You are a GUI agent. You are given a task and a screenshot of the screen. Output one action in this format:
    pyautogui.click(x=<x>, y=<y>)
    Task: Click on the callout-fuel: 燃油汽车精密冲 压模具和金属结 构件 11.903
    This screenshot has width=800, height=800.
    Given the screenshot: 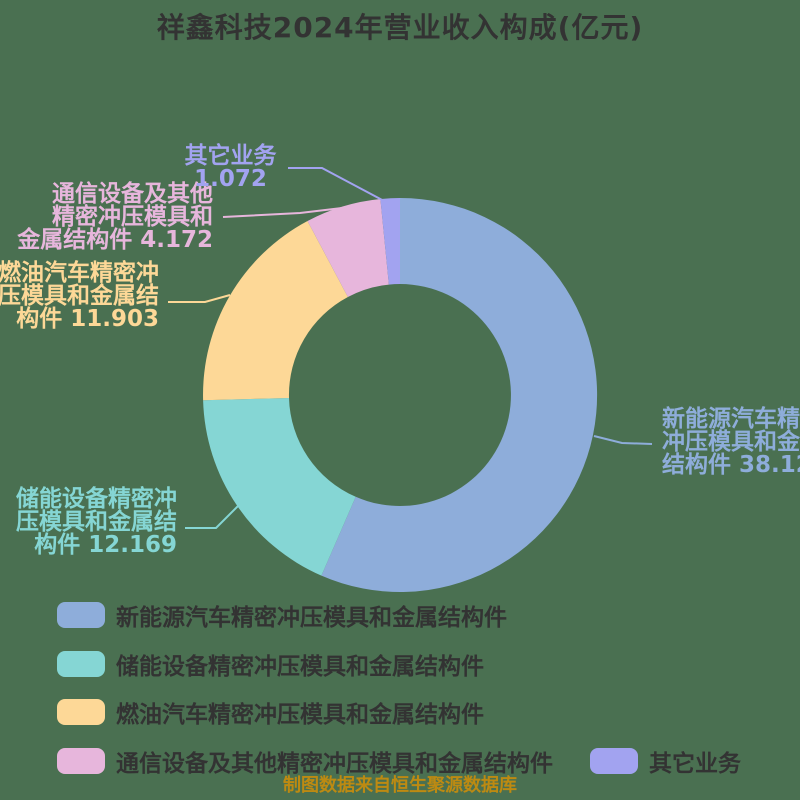 What is the action you would take?
    pyautogui.click(x=79, y=296)
    